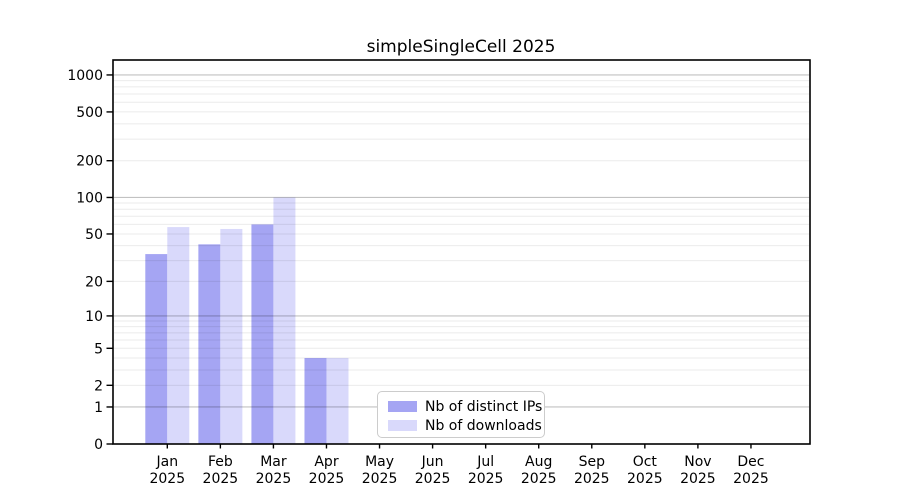  What do you see at coordinates (220, 462) in the screenshot?
I see `x-tick-label-month: Feb` at bounding box center [220, 462].